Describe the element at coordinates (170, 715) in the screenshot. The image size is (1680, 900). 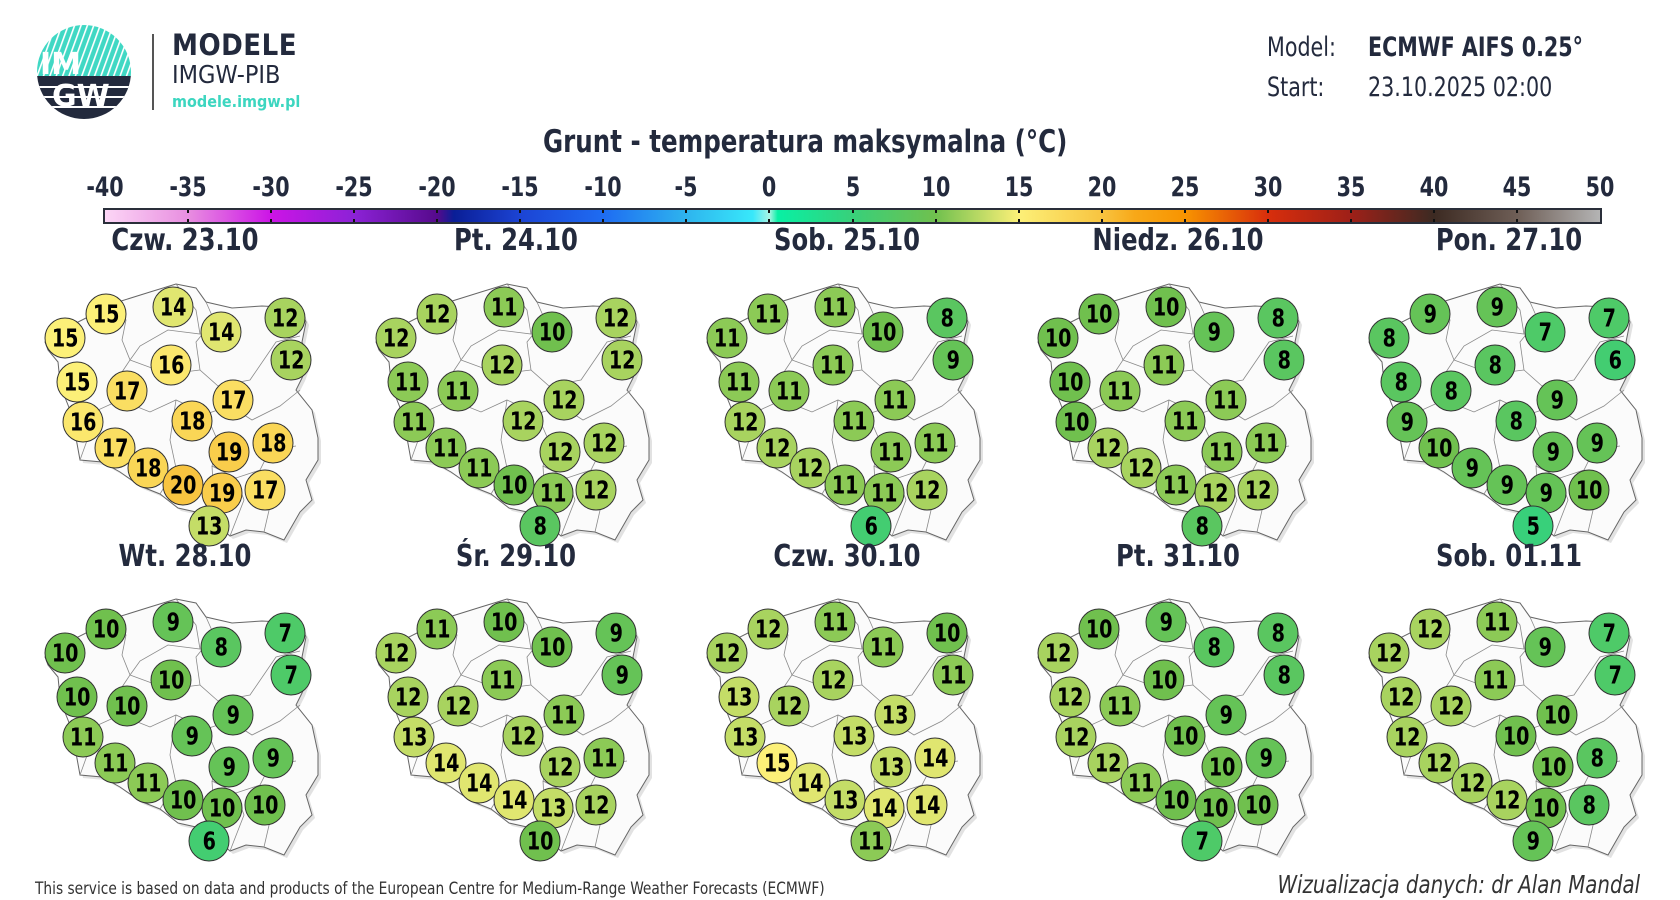
I see `poland-map: 10 9 8 7 10 7 10 10 10 9 11 9 9 9 11 11 10 10 10 6` at that location.